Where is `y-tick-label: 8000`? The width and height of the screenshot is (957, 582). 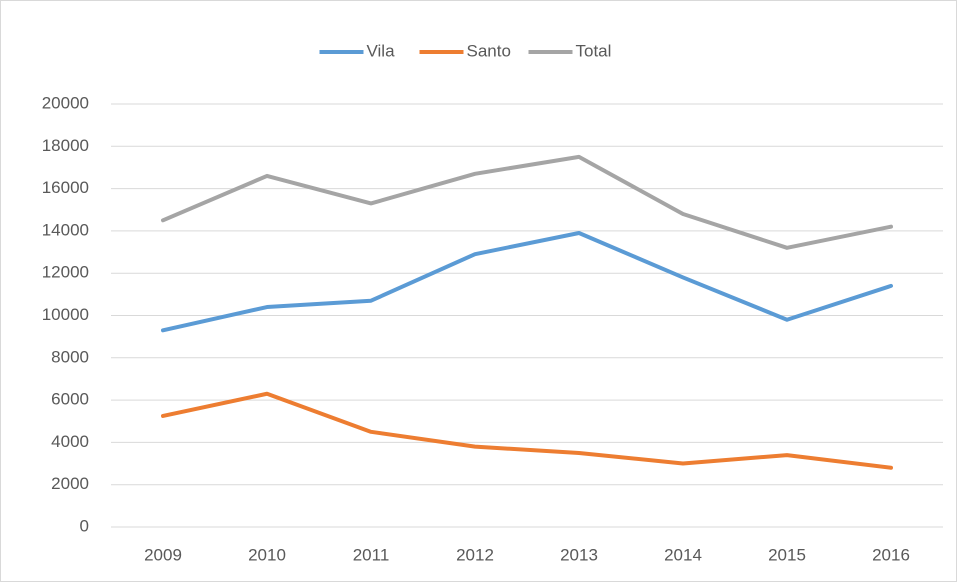
y-tick-label: 8000 is located at coordinates (70, 356).